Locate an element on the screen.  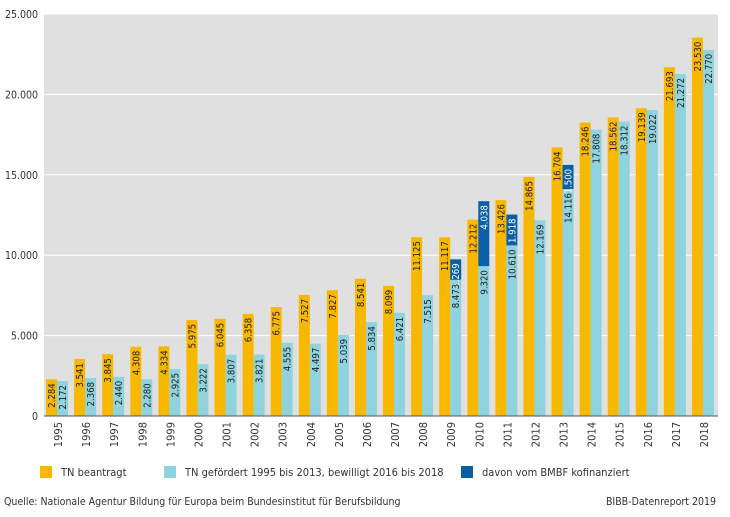
data-label-gefoerdert: 22.770 is located at coordinates (709, 69).